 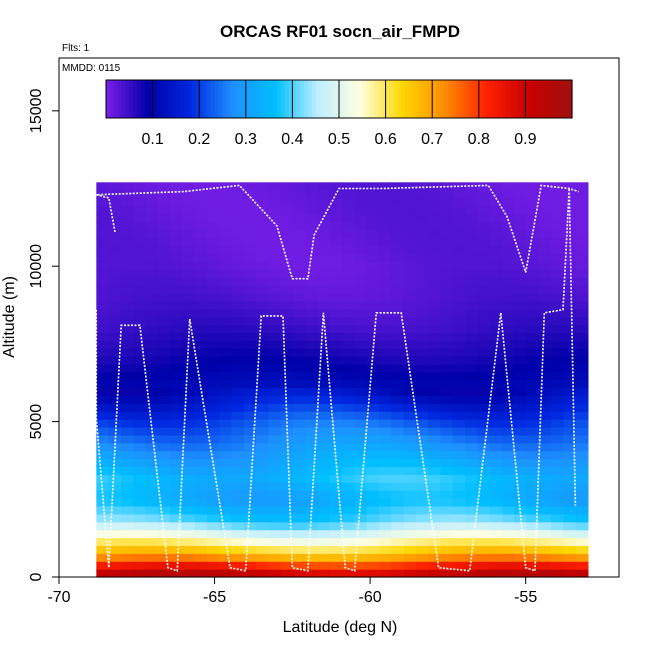 What do you see at coordinates (152, 139) in the screenshot?
I see `colorbar-tick-label: 0.1` at bounding box center [152, 139].